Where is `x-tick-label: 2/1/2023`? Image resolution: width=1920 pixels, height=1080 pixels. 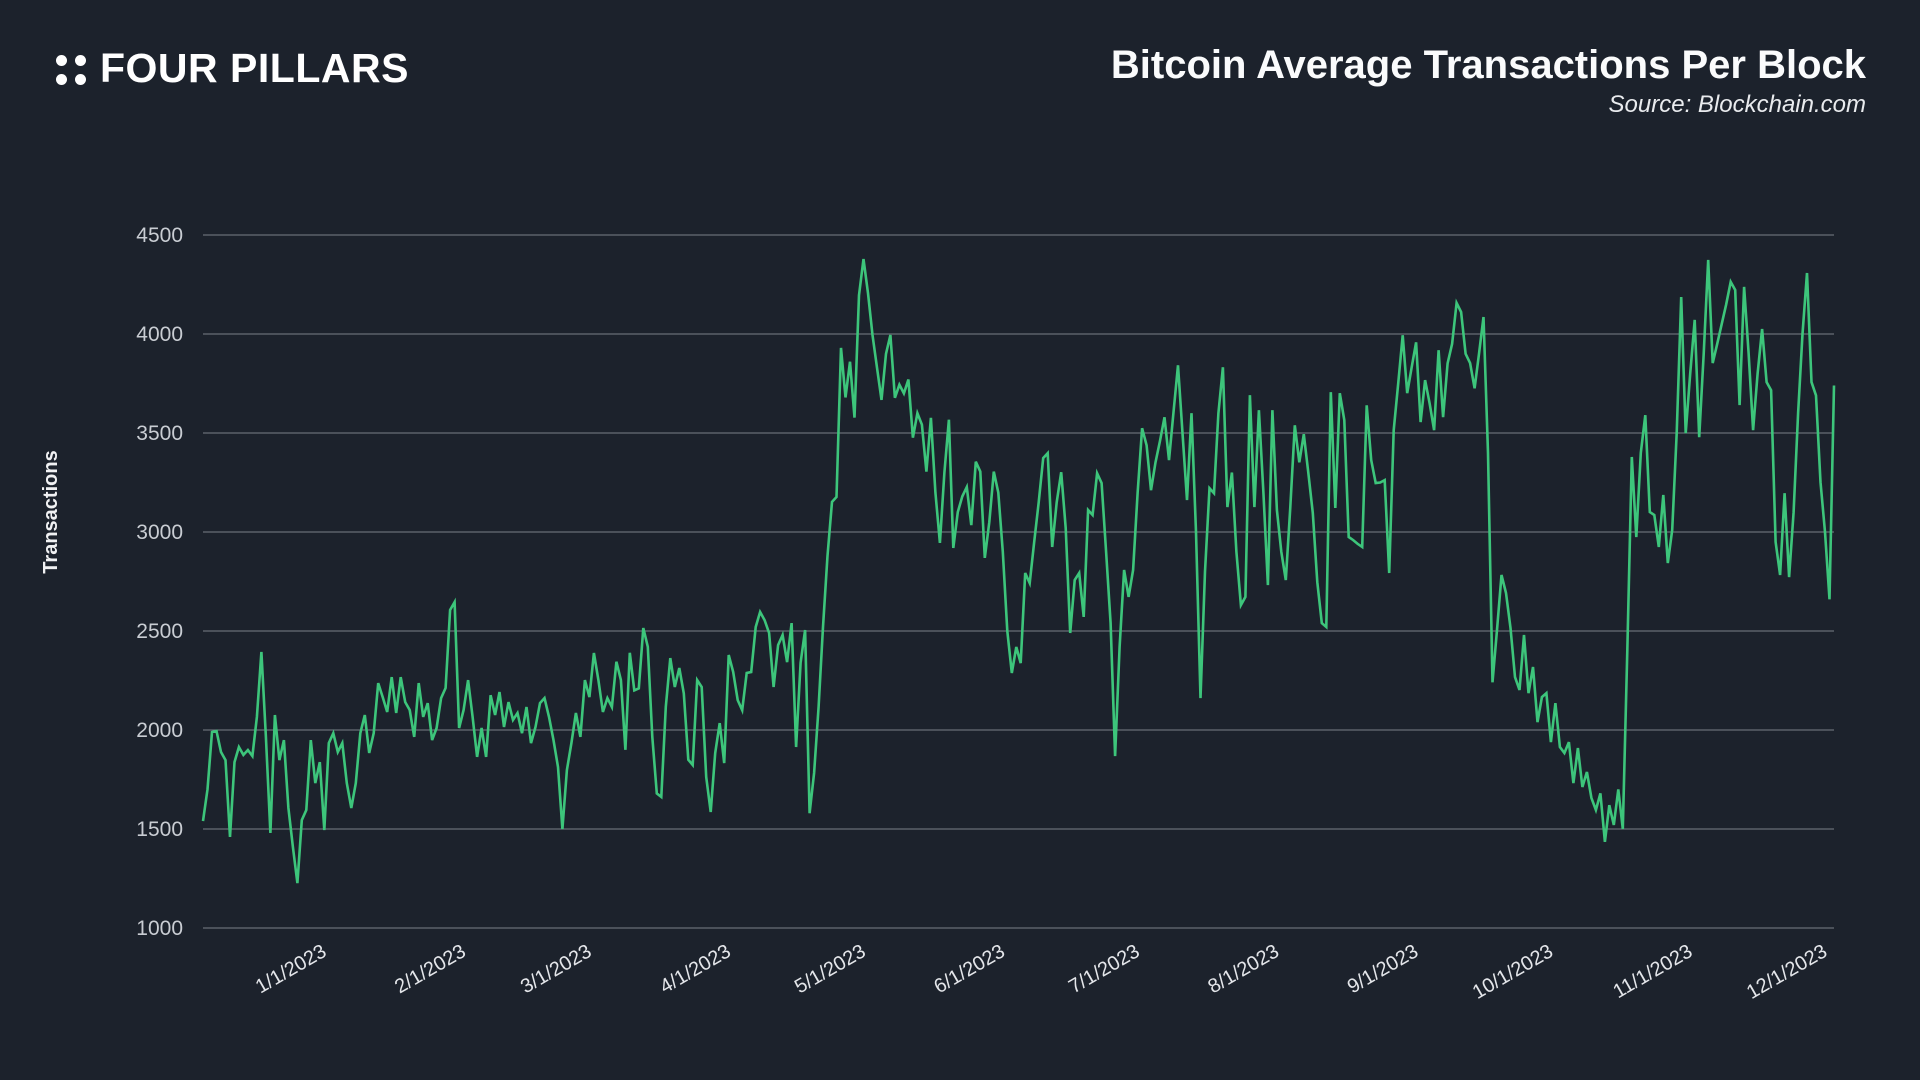
x-tick-label: 2/1/2023 is located at coordinates (430, 969).